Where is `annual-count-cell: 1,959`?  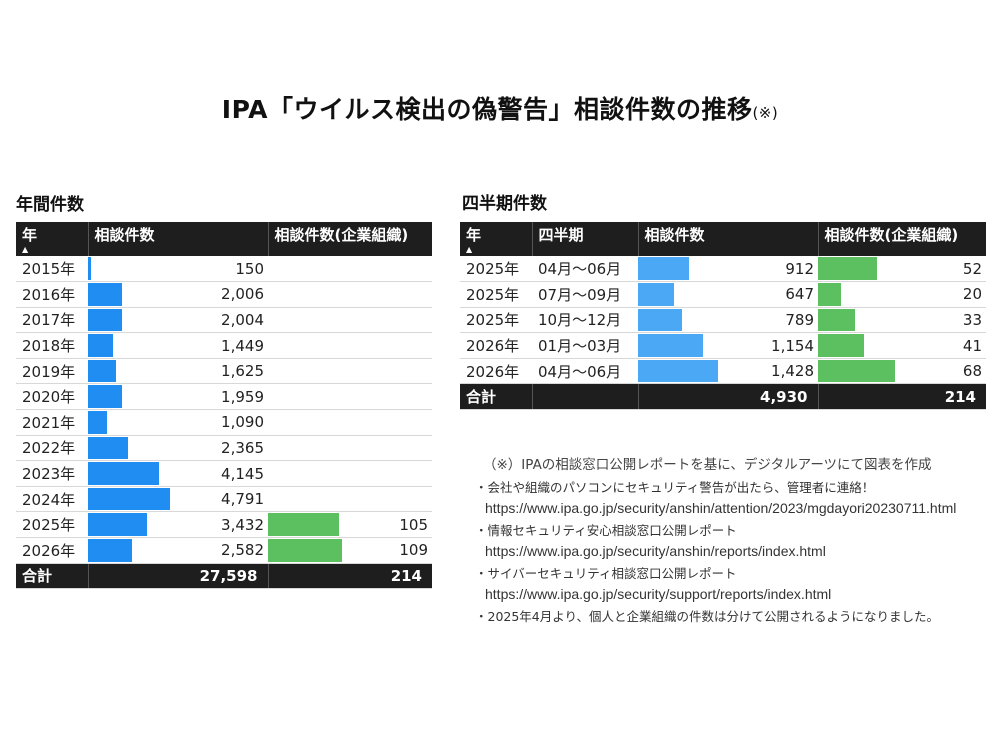
annual-count-cell: 1,959 is located at coordinates (178, 397).